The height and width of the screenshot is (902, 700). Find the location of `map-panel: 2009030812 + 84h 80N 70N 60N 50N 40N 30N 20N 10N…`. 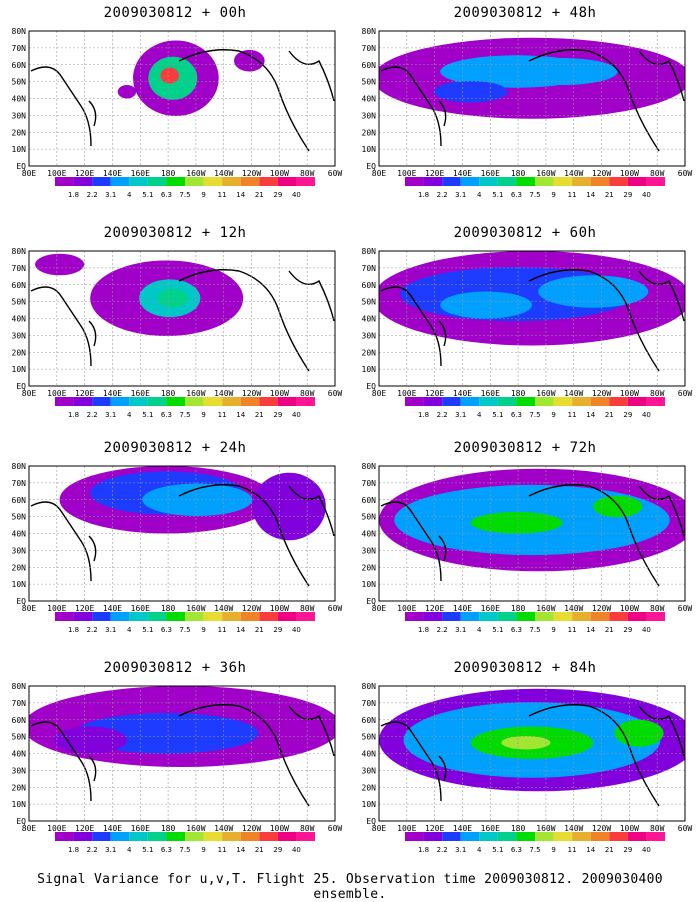

map-panel: 2009030812 + 84h 80N 70N 60N 50N 40N 30N 20N 10N… is located at coordinates (525, 770).